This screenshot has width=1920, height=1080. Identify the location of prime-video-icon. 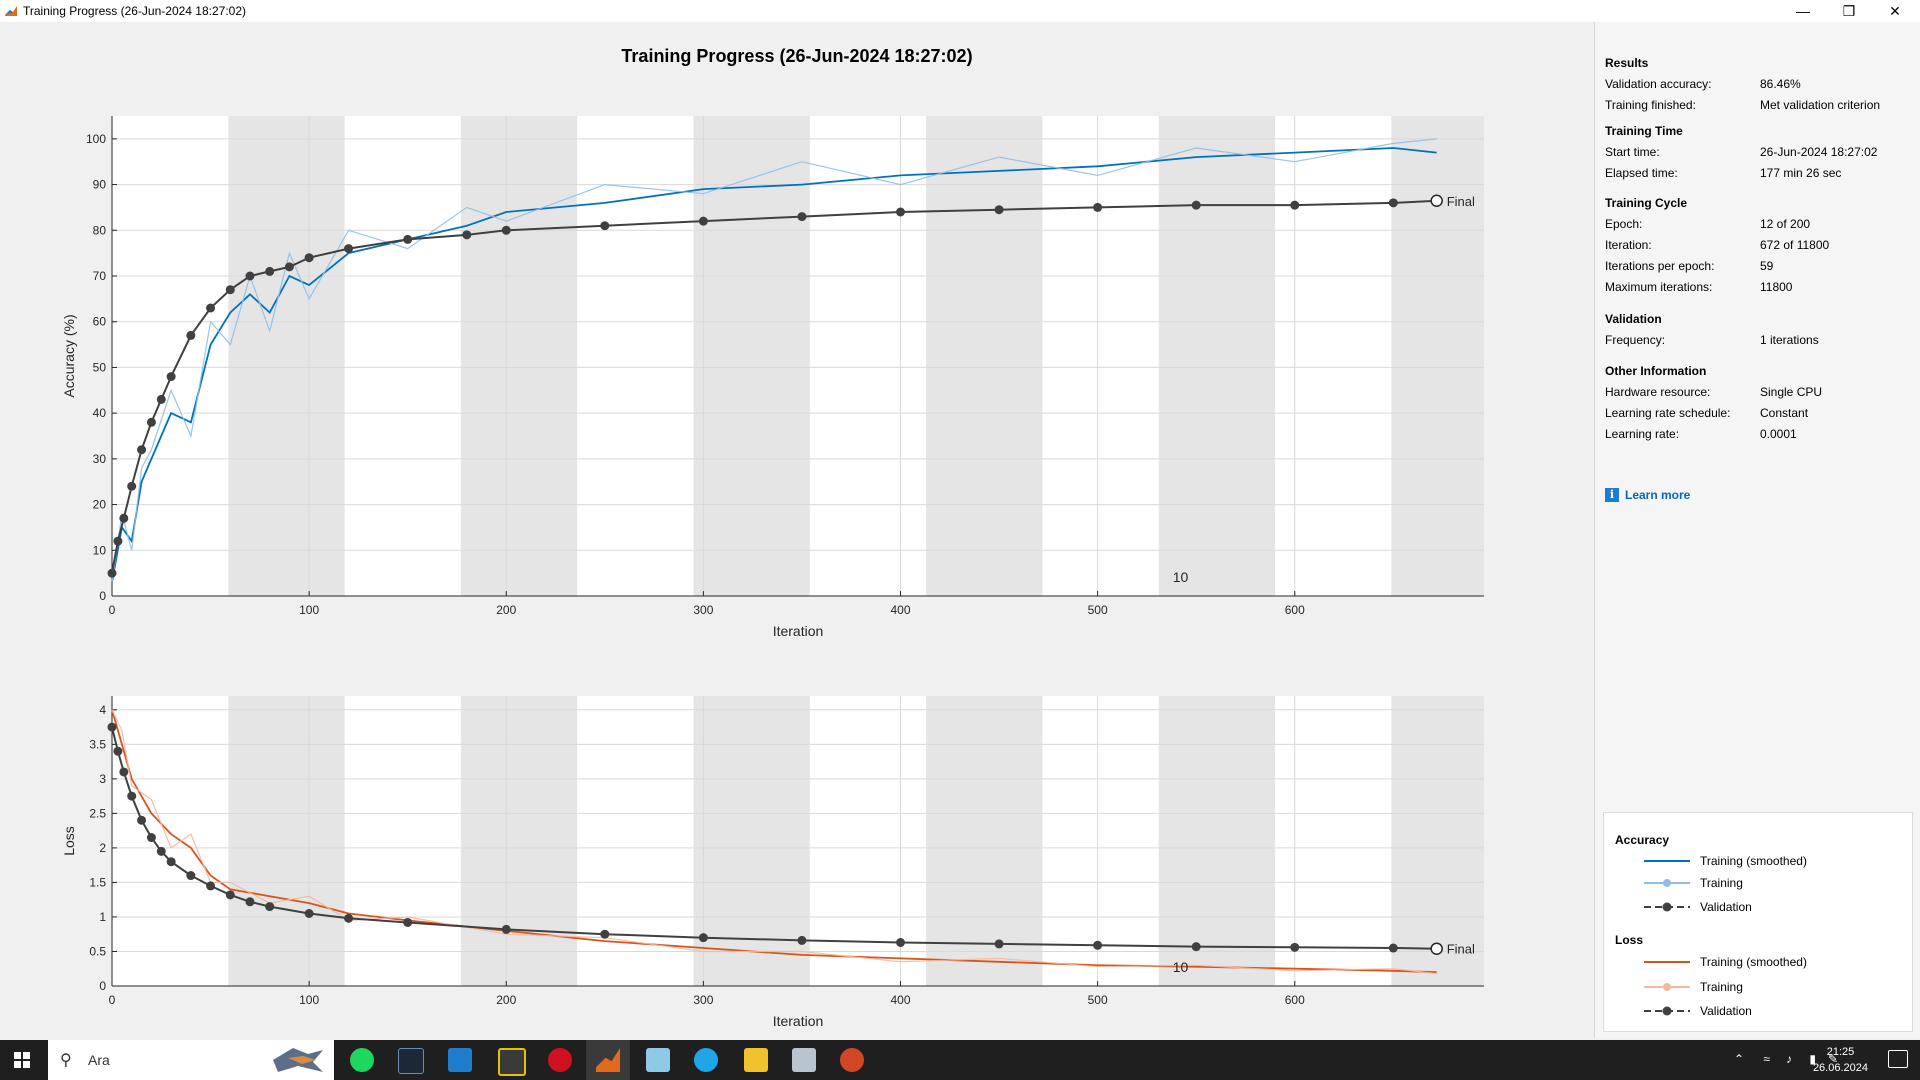
(460, 1060).